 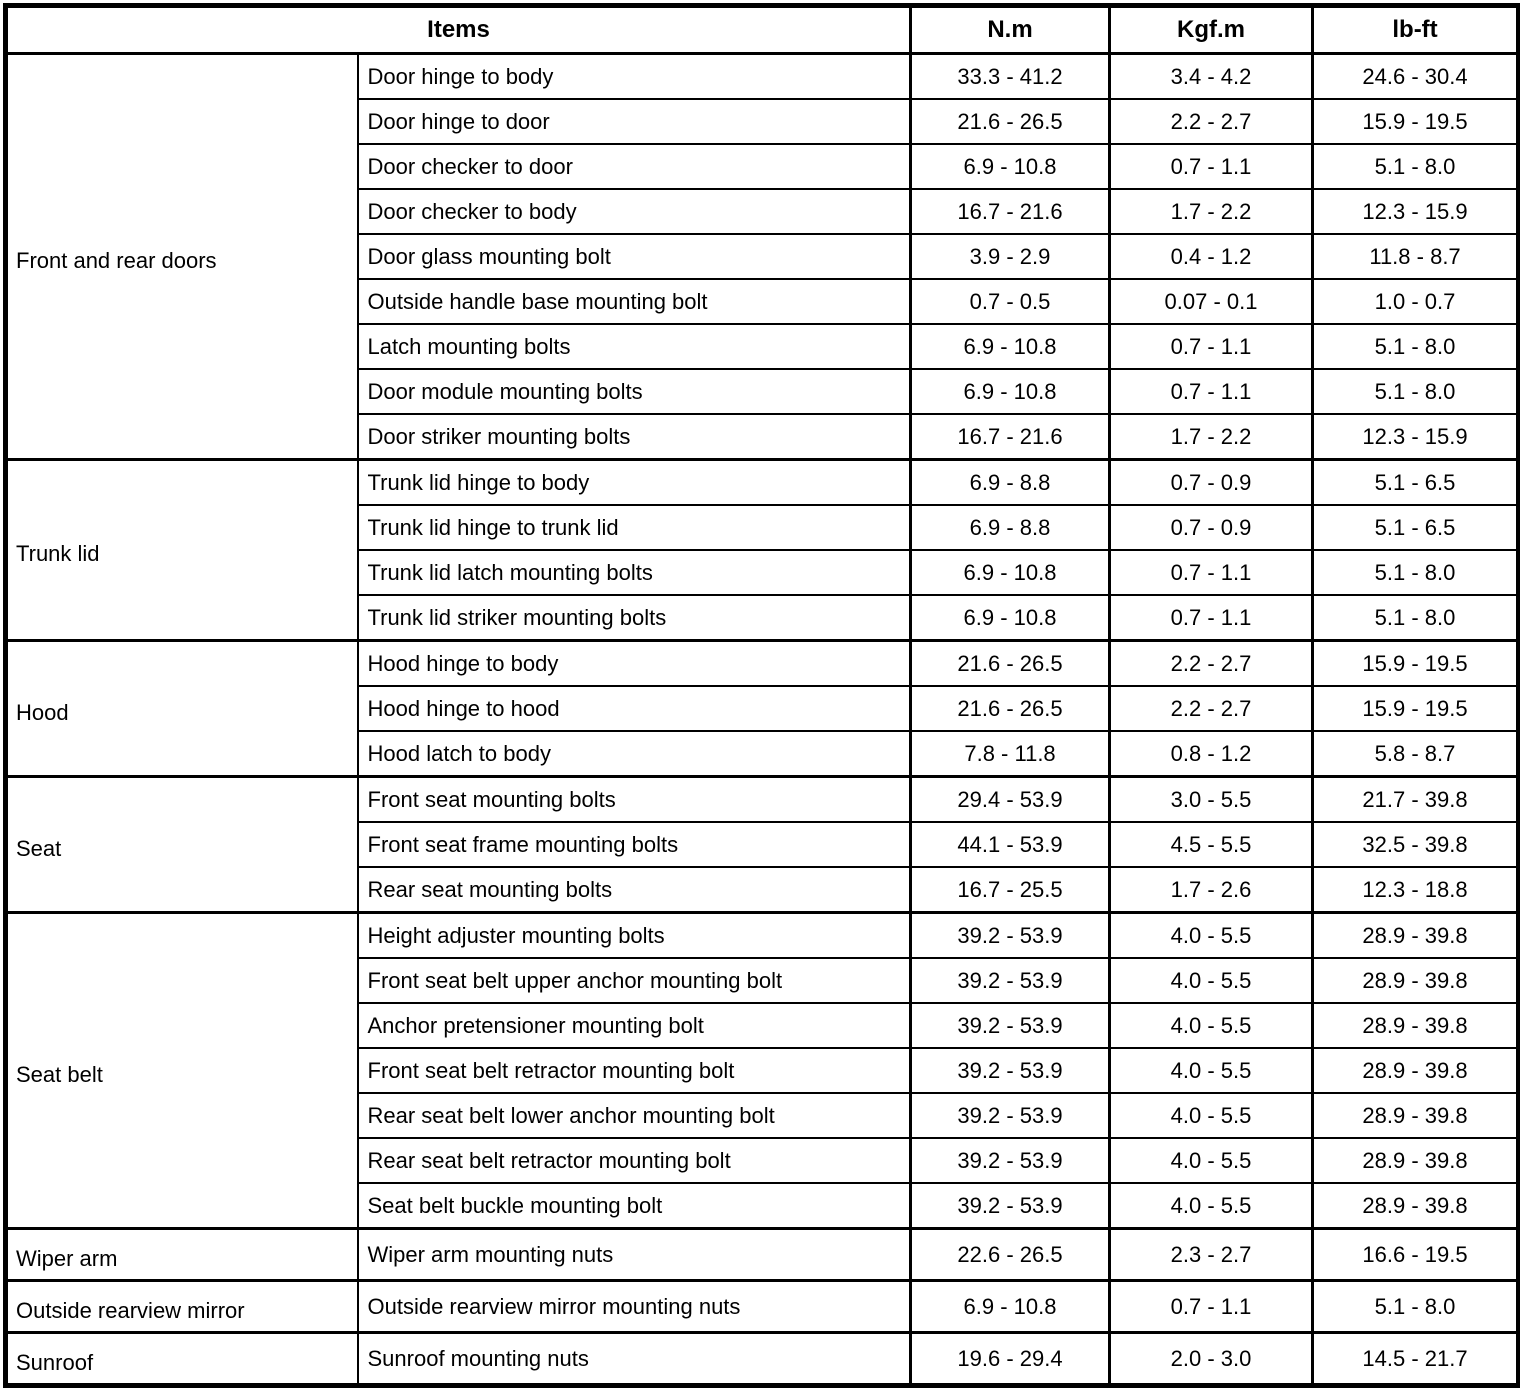 What do you see at coordinates (1211, 29) in the screenshot?
I see `kgfm-column-header: Kgf.m` at bounding box center [1211, 29].